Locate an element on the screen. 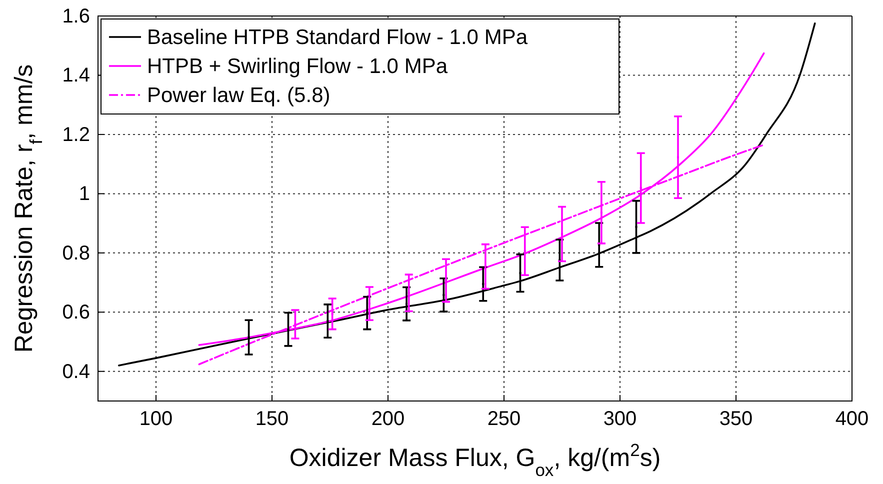 Image resolution: width=883 pixels, height=484 pixels. y-tick-label: 0.6 is located at coordinates (76, 313).